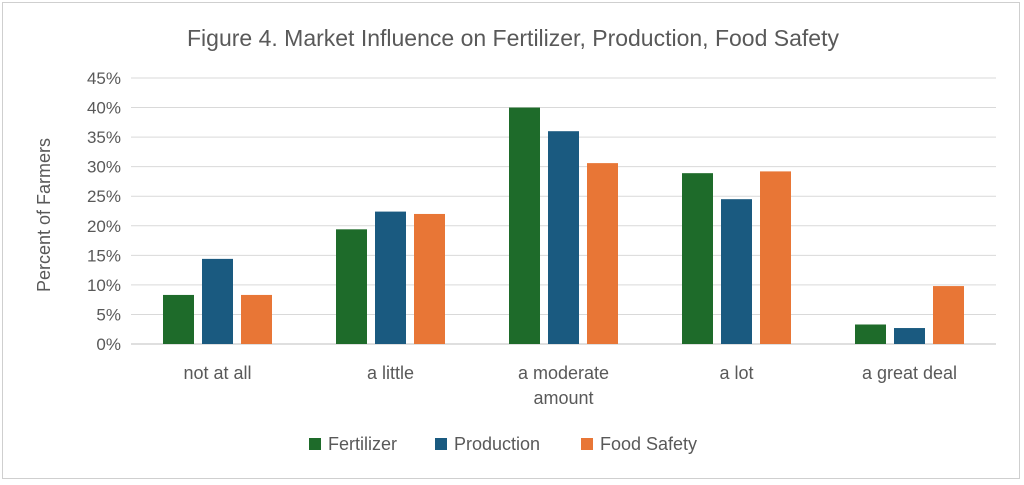 This screenshot has width=1024, height=485. I want to click on legend-label: Fertilizer, so click(362, 444).